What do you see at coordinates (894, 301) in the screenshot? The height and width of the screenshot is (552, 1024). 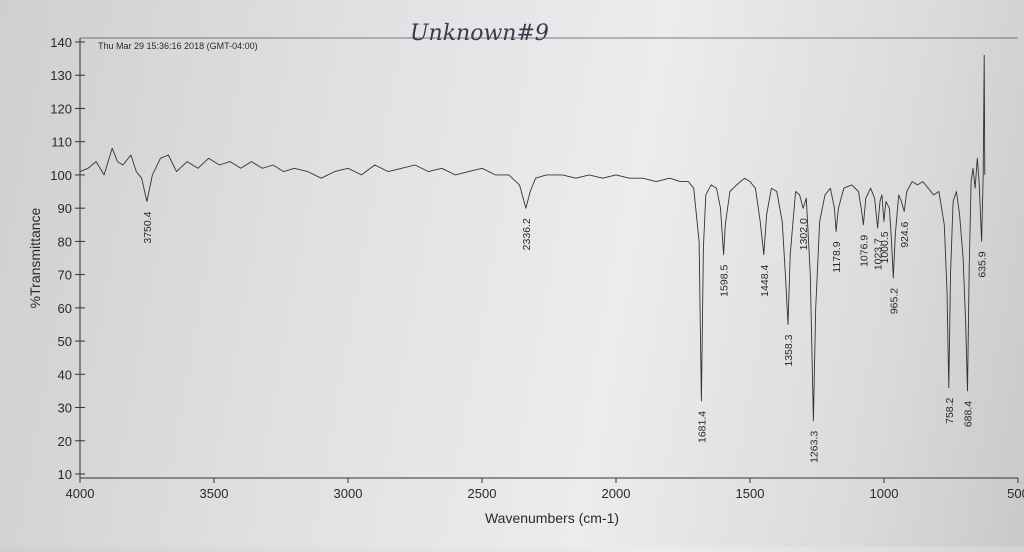 I see `peak-label: 965.2` at bounding box center [894, 301].